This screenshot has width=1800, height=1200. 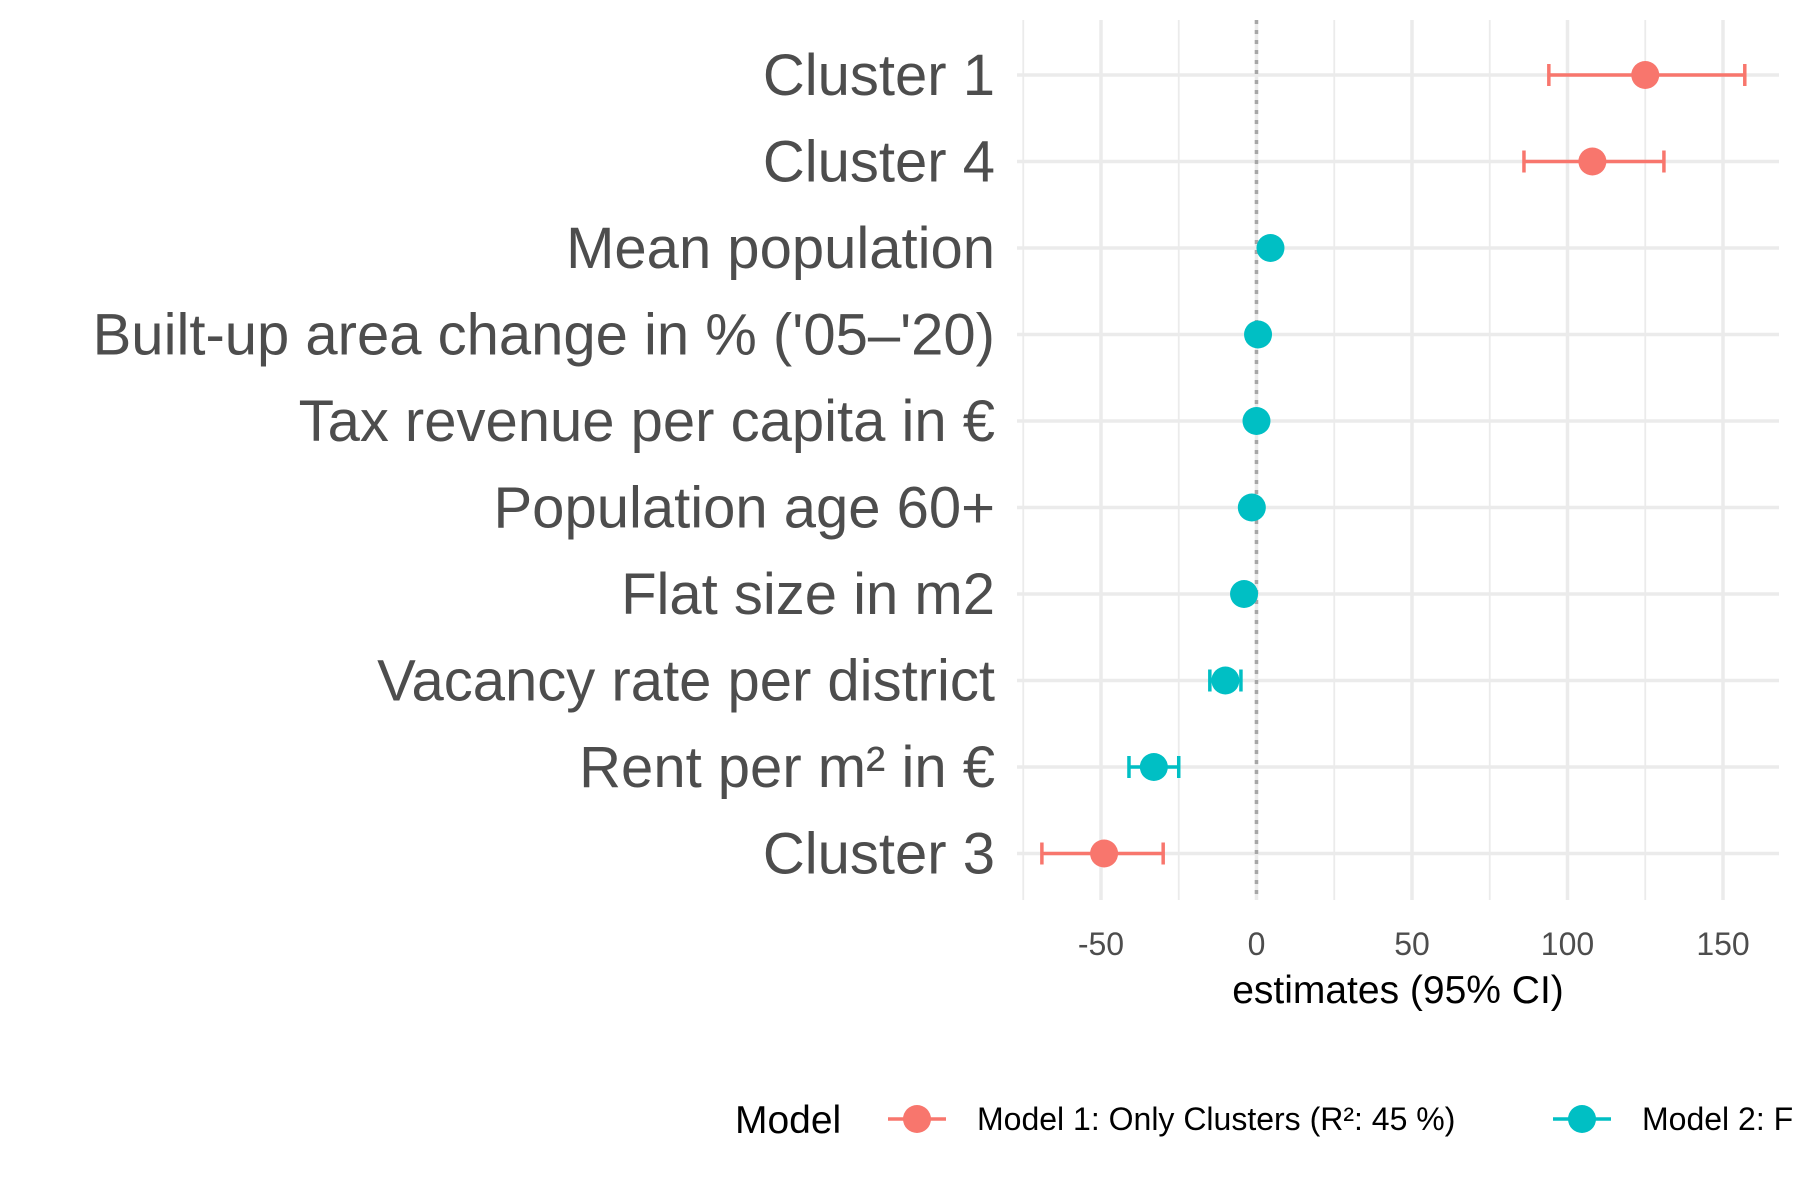 I want to click on category-label: Cluster 4, so click(x=879, y=162).